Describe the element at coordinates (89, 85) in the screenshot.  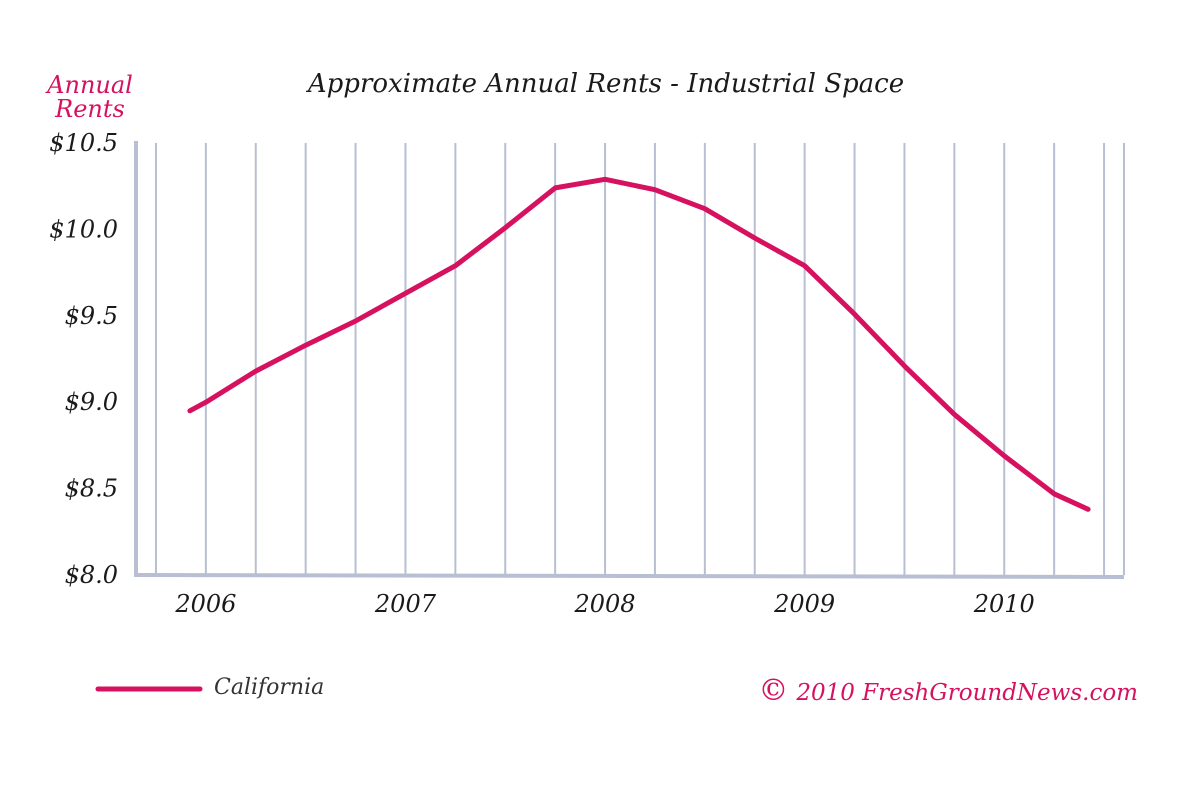
I see `y-axis-label-line1: Annual` at that location.